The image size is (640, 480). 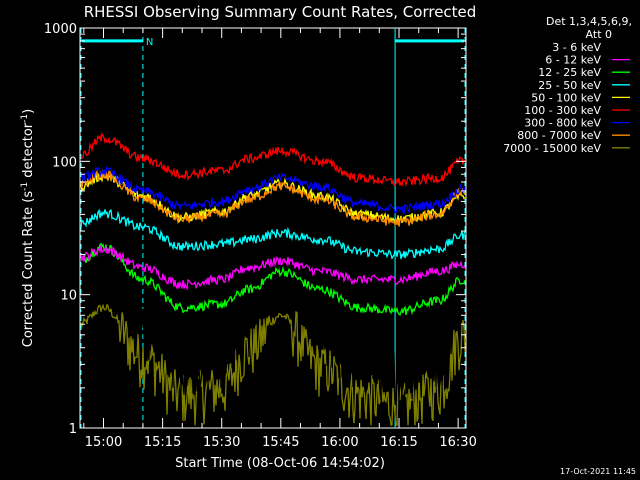 I want to click on x-axis-label: Start Time (08-Oct-06 14:54:02), so click(x=280, y=463).